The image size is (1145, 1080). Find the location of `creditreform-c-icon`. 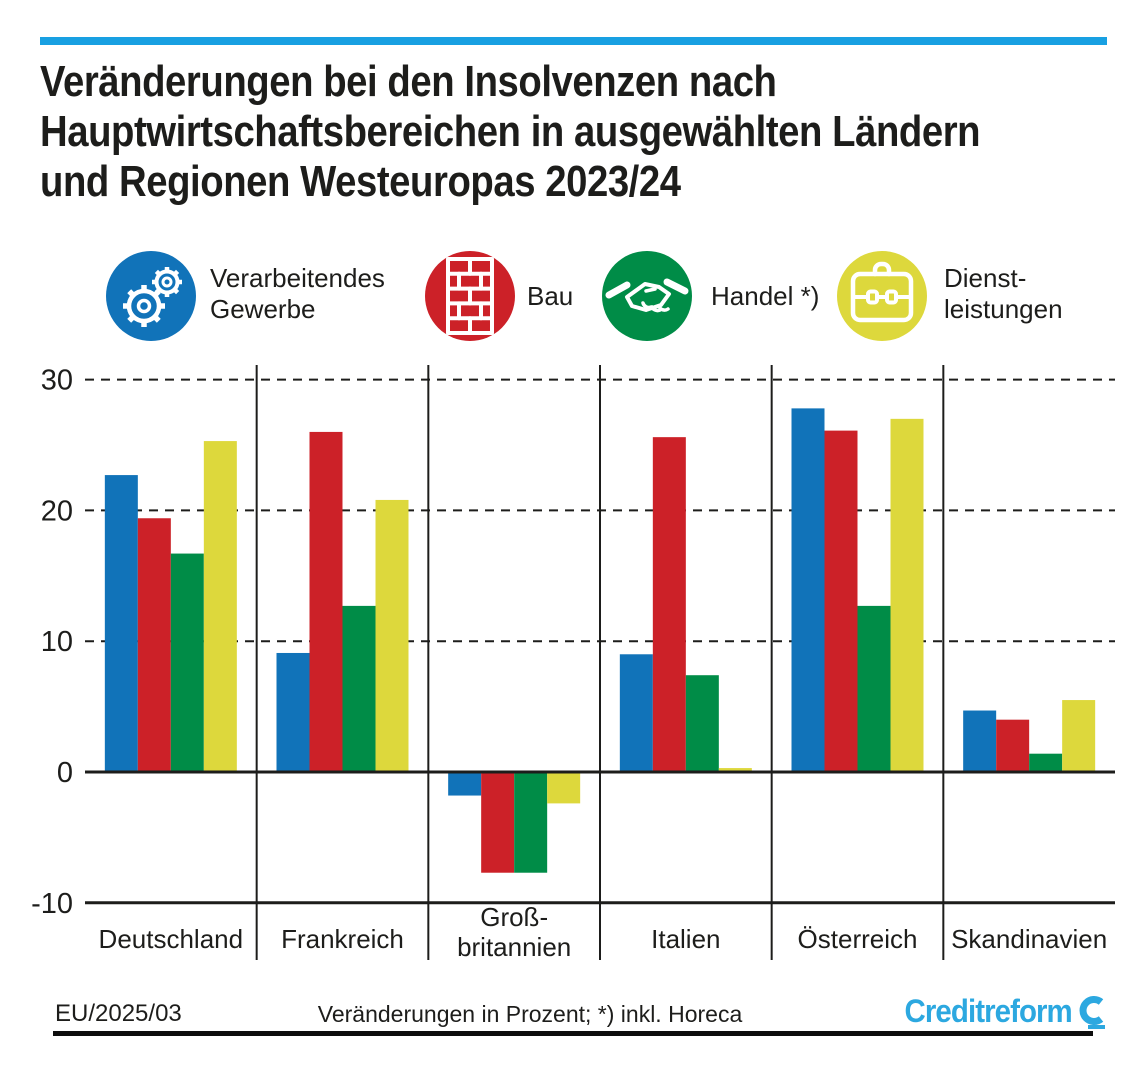

creditreform-c-icon is located at coordinates (1092, 1012).